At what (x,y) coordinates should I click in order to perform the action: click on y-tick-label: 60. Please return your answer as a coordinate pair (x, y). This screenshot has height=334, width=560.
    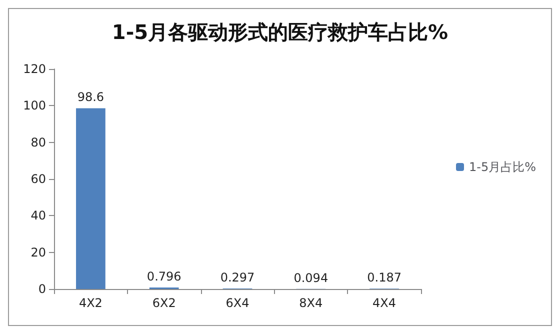
    Looking at the image, I should click on (38, 179).